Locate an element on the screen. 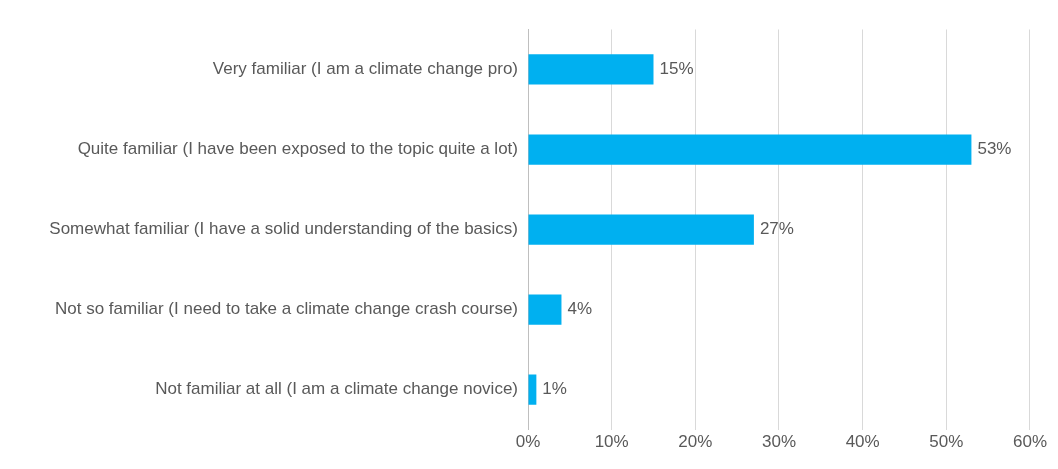 The height and width of the screenshot is (469, 1058). x-tick-label: 50% is located at coordinates (946, 442).